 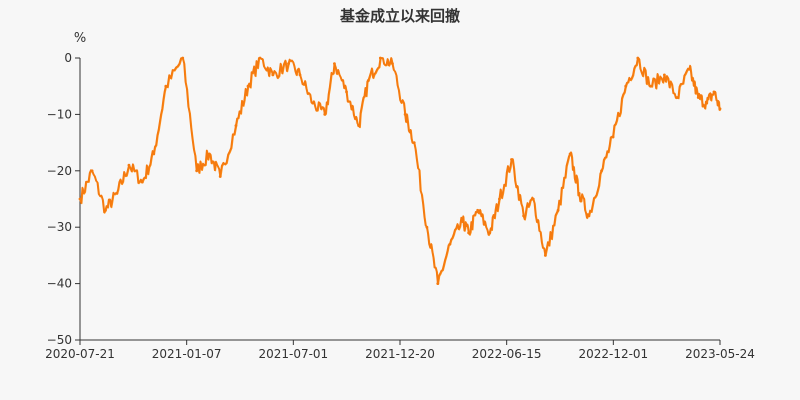 What do you see at coordinates (59, 340) in the screenshot?
I see `y-tick-label: −50` at bounding box center [59, 340].